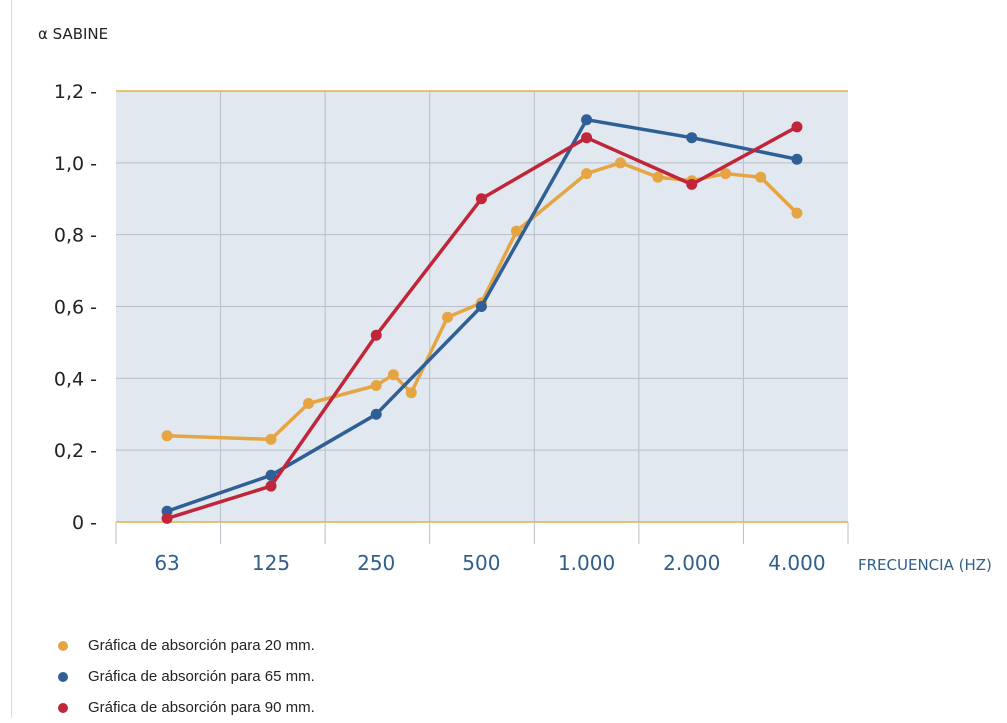  I want to click on legend-marker-20mm, so click(63, 645).